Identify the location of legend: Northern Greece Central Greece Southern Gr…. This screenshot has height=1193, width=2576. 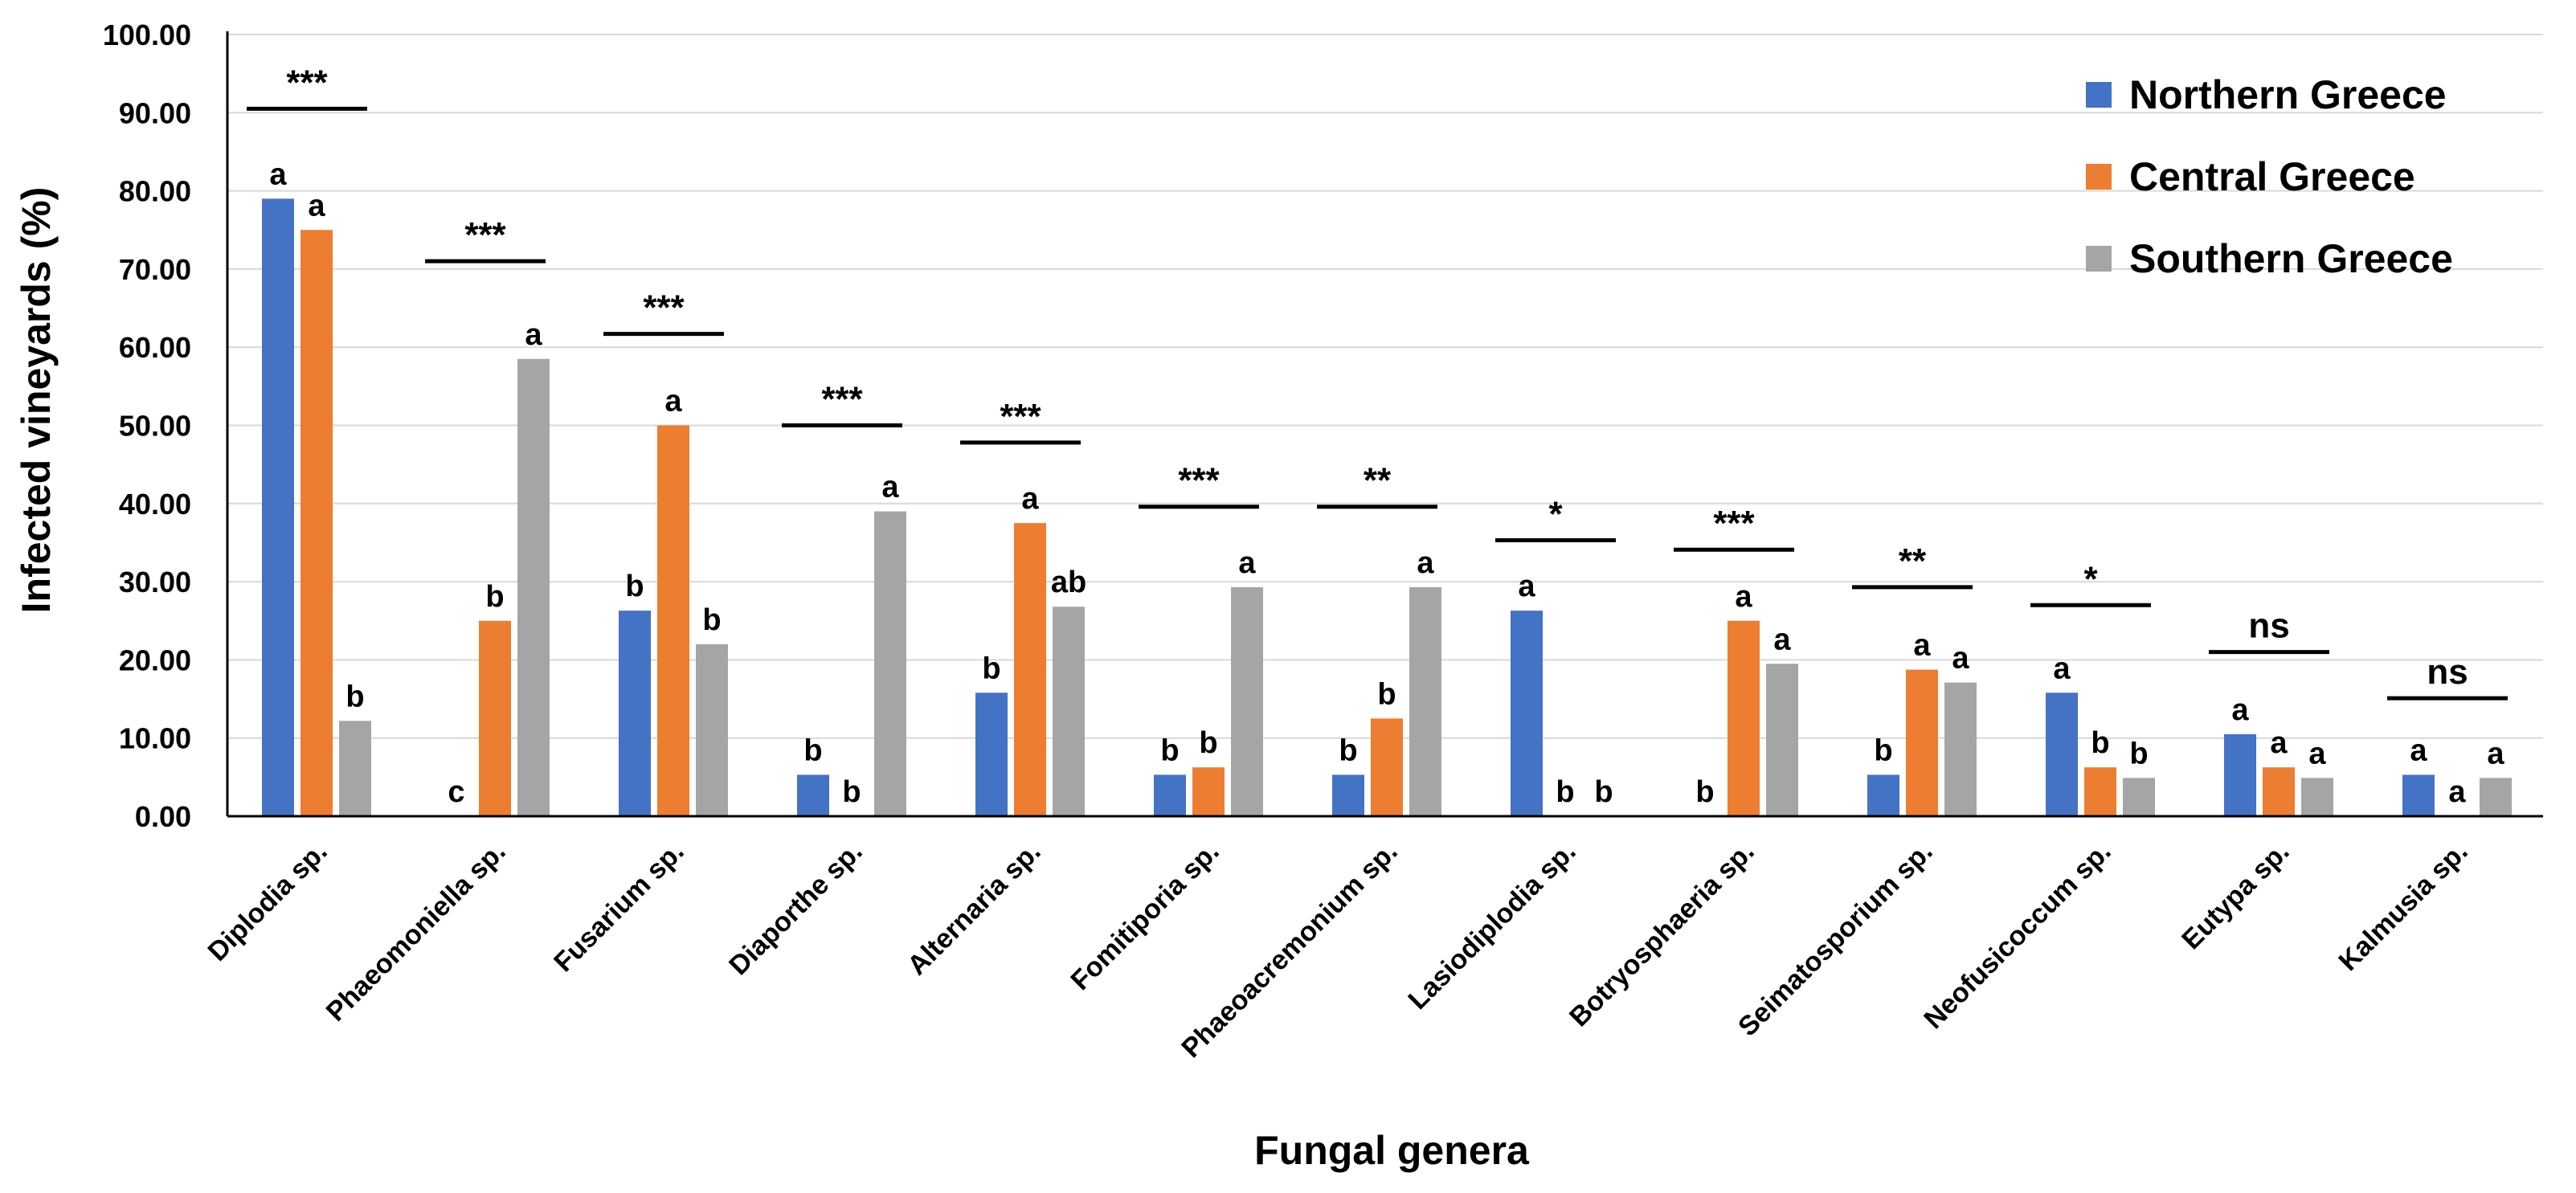
(2269, 177).